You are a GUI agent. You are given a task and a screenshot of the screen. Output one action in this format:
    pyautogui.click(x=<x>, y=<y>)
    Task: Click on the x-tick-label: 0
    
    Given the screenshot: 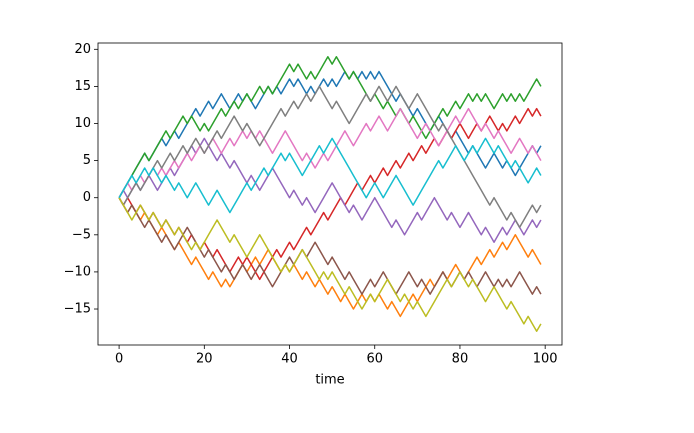 What is the action you would take?
    pyautogui.click(x=119, y=359)
    